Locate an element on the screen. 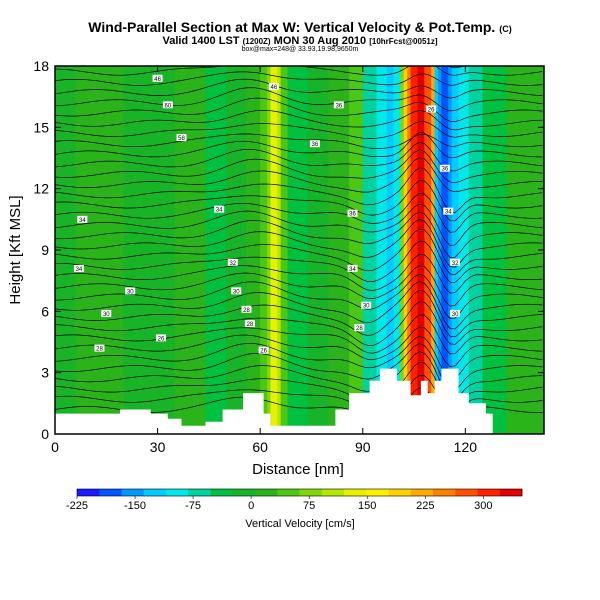  colorbar-tick-label: -150 is located at coordinates (135, 506).